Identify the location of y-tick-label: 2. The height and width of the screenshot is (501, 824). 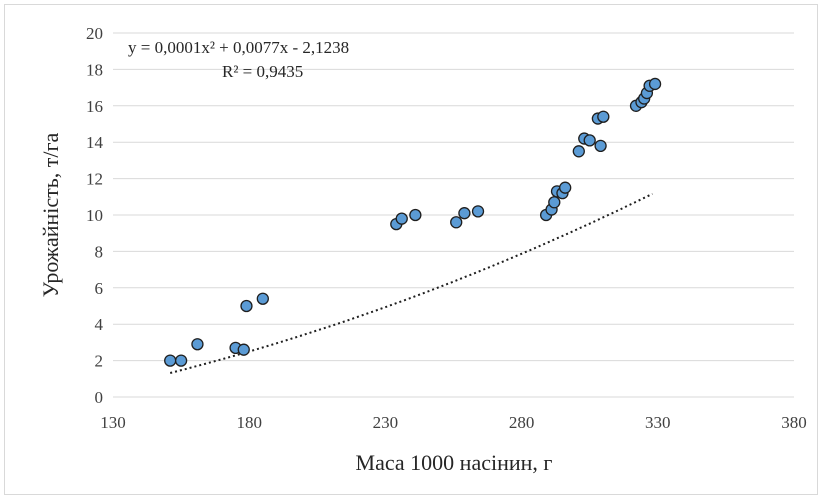
(99, 361).